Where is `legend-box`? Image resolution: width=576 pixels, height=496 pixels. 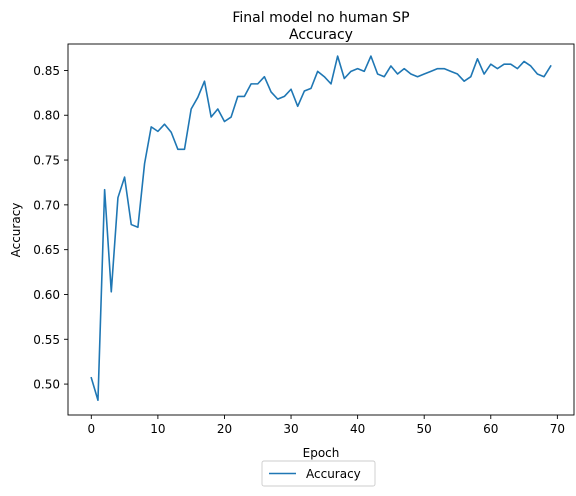 legend-box is located at coordinates (318, 473).